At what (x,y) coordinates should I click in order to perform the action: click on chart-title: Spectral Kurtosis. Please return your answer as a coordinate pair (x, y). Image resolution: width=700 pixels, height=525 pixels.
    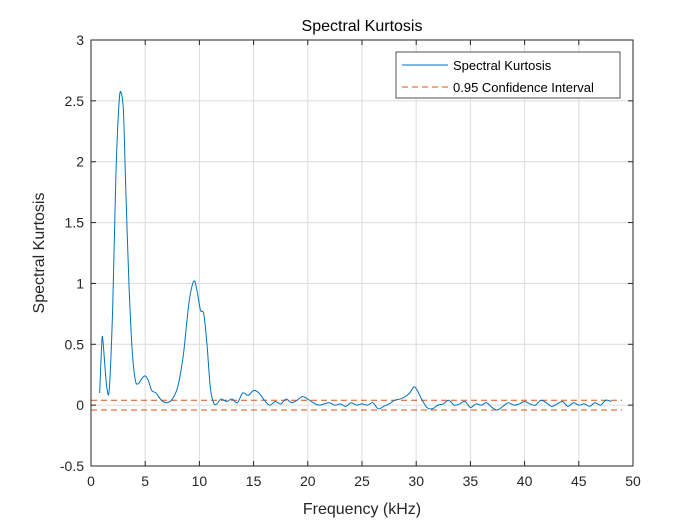
    Looking at the image, I should click on (362, 26).